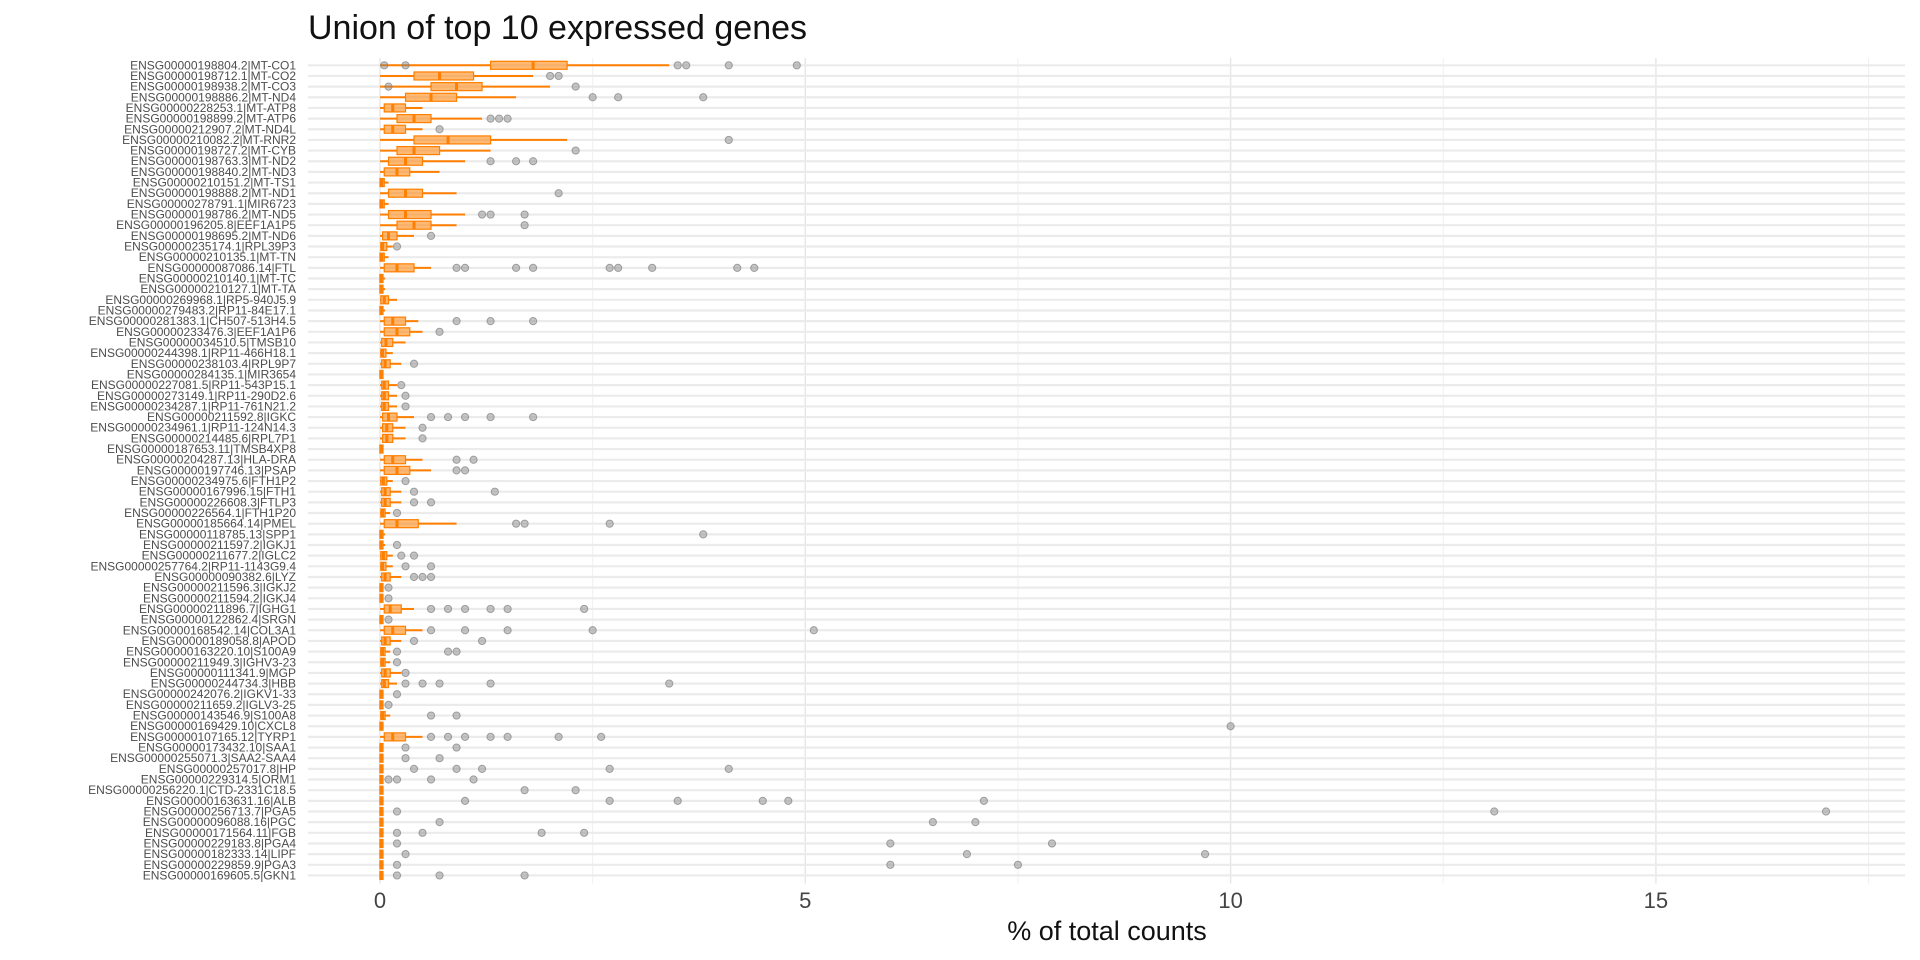 The width and height of the screenshot is (1920, 960). What do you see at coordinates (217, 748) in the screenshot?
I see `y-tick-label: ENSG00000173432.10|SAA1` at bounding box center [217, 748].